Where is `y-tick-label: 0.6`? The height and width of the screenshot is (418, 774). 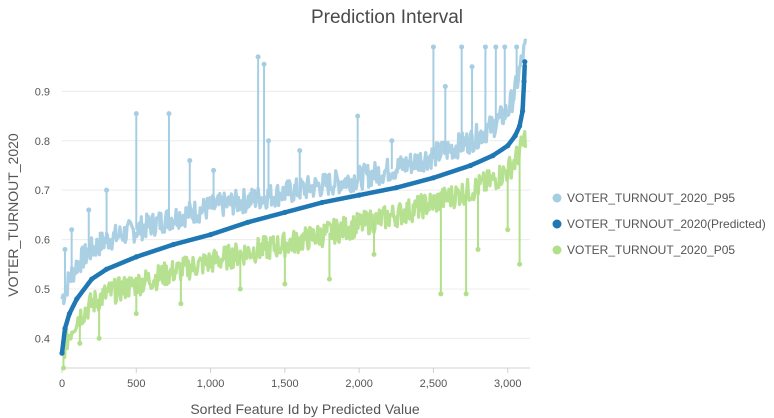 y-tick-label: 0.6 is located at coordinates (42, 241).